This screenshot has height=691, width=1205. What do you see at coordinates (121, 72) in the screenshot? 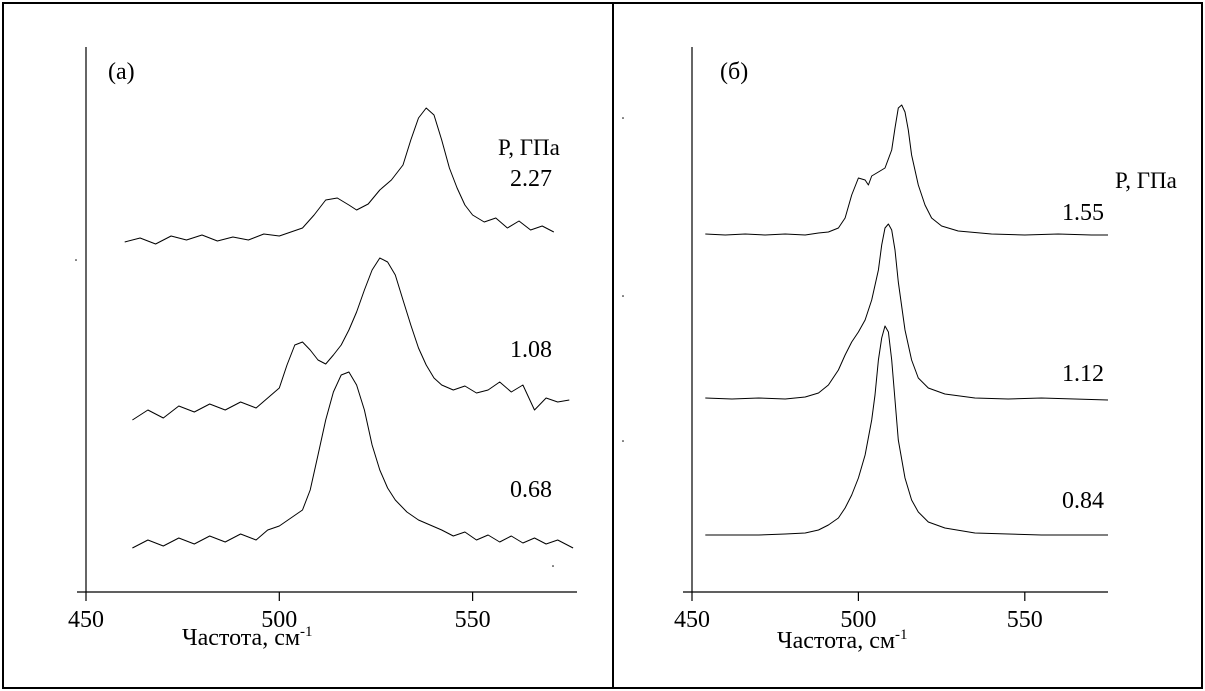
I see `panel-label: (а)` at bounding box center [121, 72].